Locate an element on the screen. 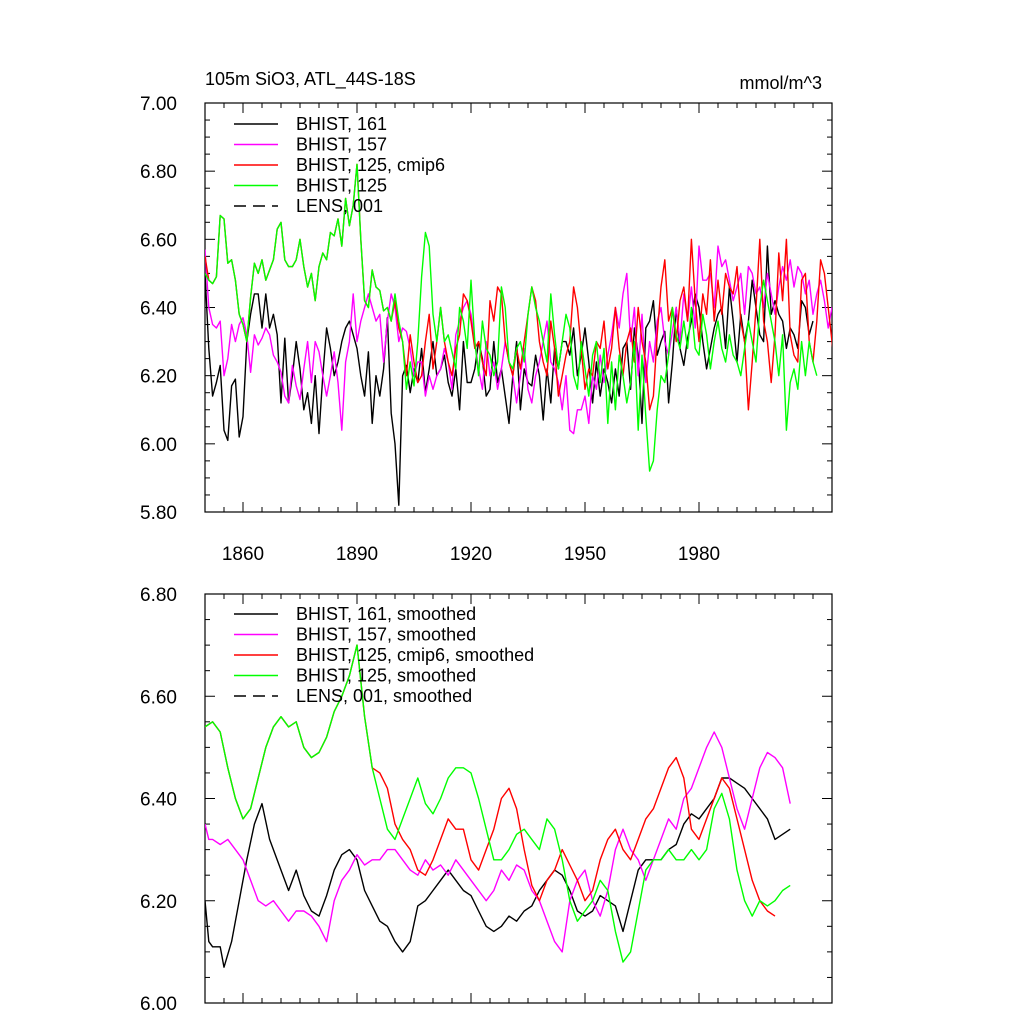 This screenshot has width=1024, height=1024. legend-label: BHIST, 161 is located at coordinates (341, 124).